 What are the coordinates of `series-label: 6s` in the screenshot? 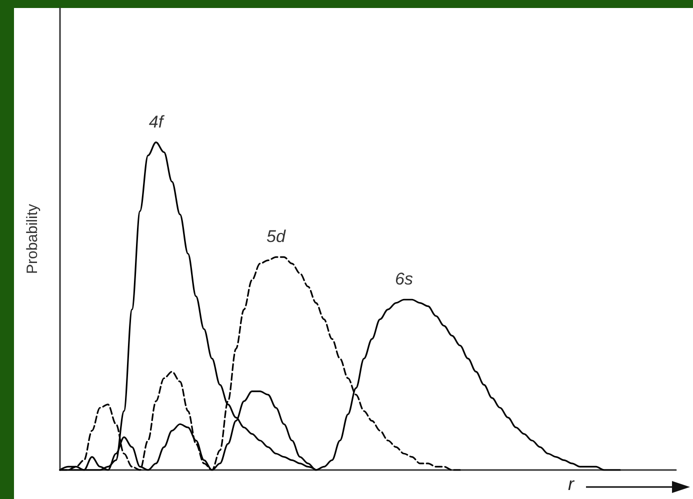 It's located at (404, 279).